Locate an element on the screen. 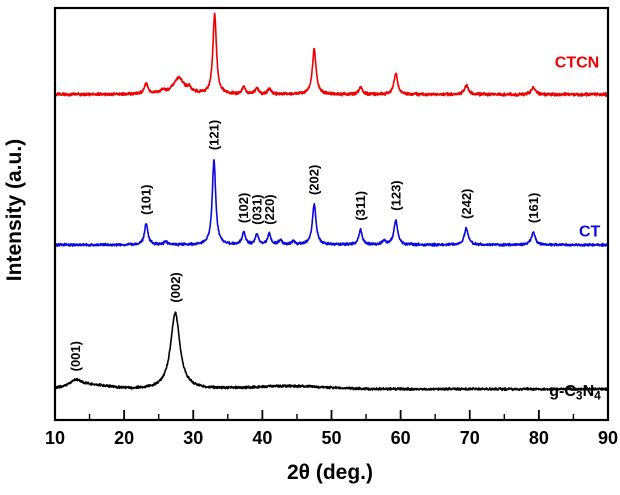  peak-label: (311) is located at coordinates (360, 206).